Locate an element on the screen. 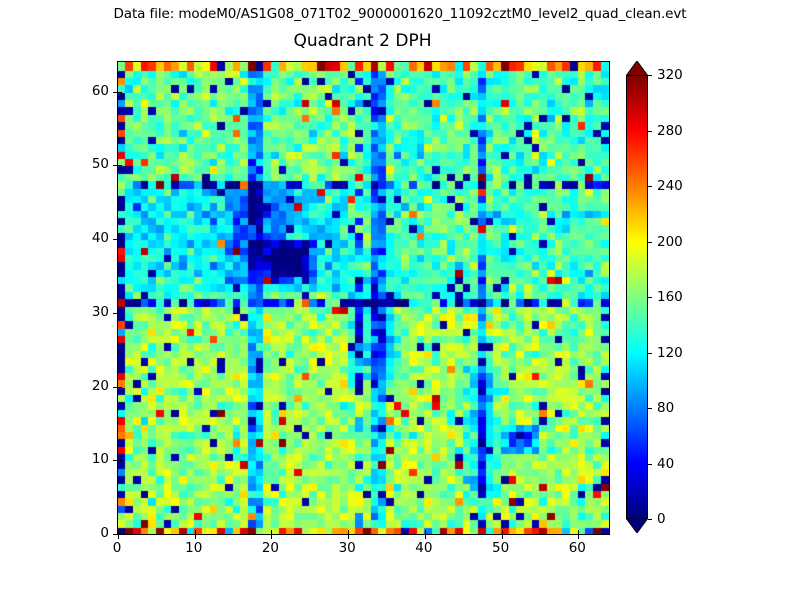 The height and width of the screenshot is (600, 800). colorbar-tick-label: 0 is located at coordinates (661, 519).